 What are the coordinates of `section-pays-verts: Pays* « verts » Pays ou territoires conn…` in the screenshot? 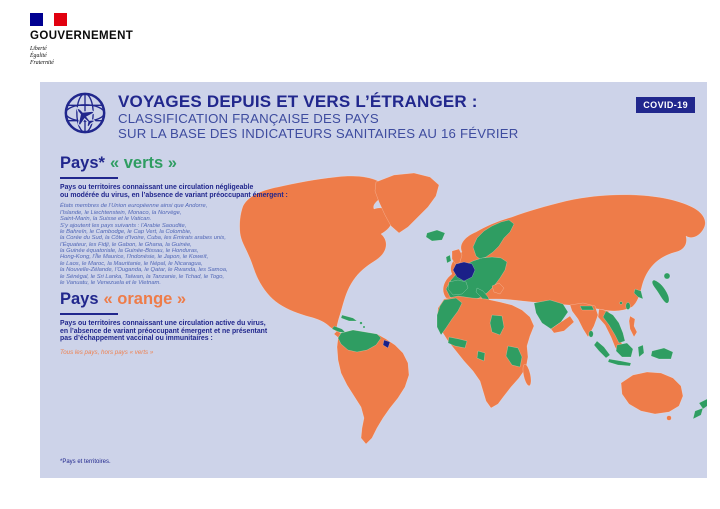 It's located at (184, 220).